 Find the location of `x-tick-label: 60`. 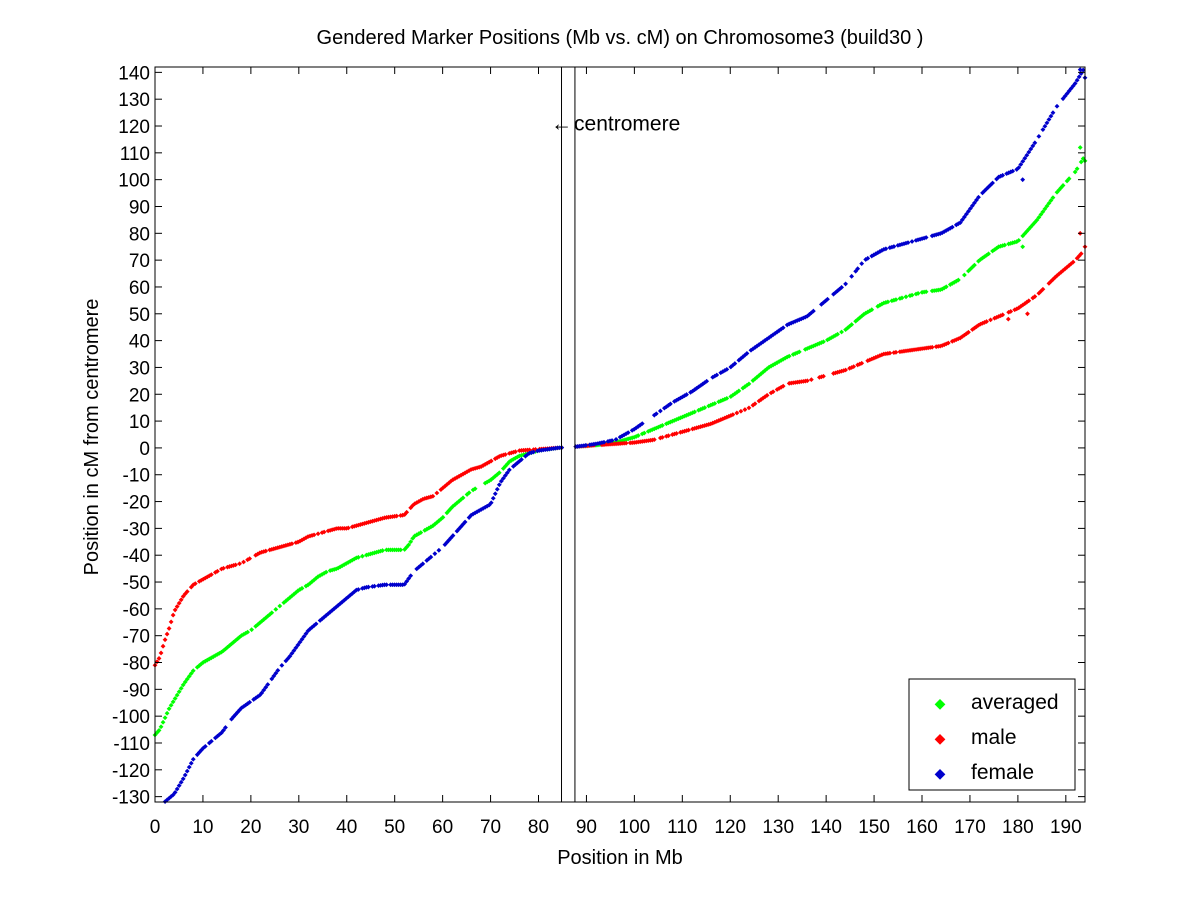

x-tick-label: 60 is located at coordinates (442, 827).